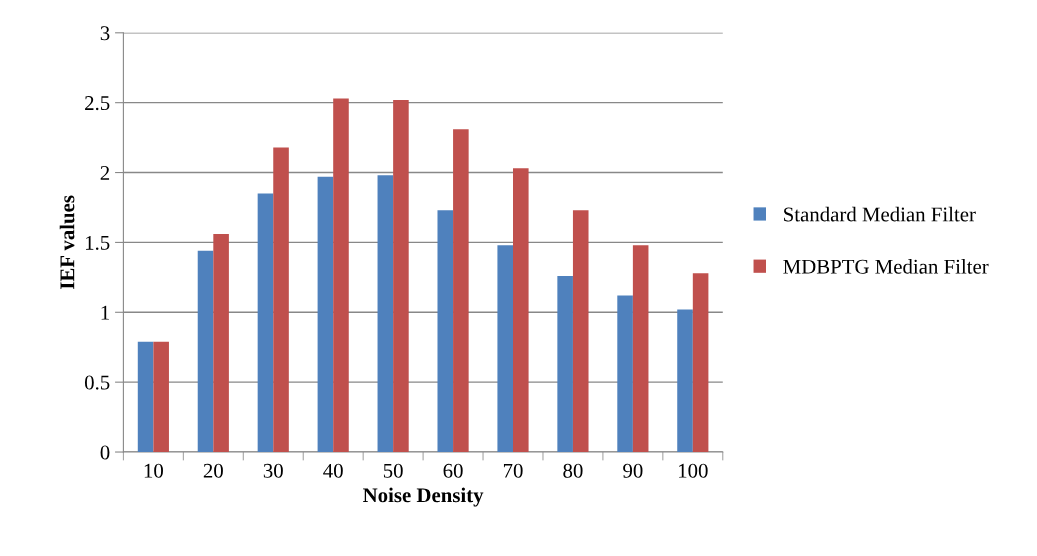 The image size is (1037, 556). What do you see at coordinates (98, 242) in the screenshot?
I see `y-tick-label: 1.5` at bounding box center [98, 242].